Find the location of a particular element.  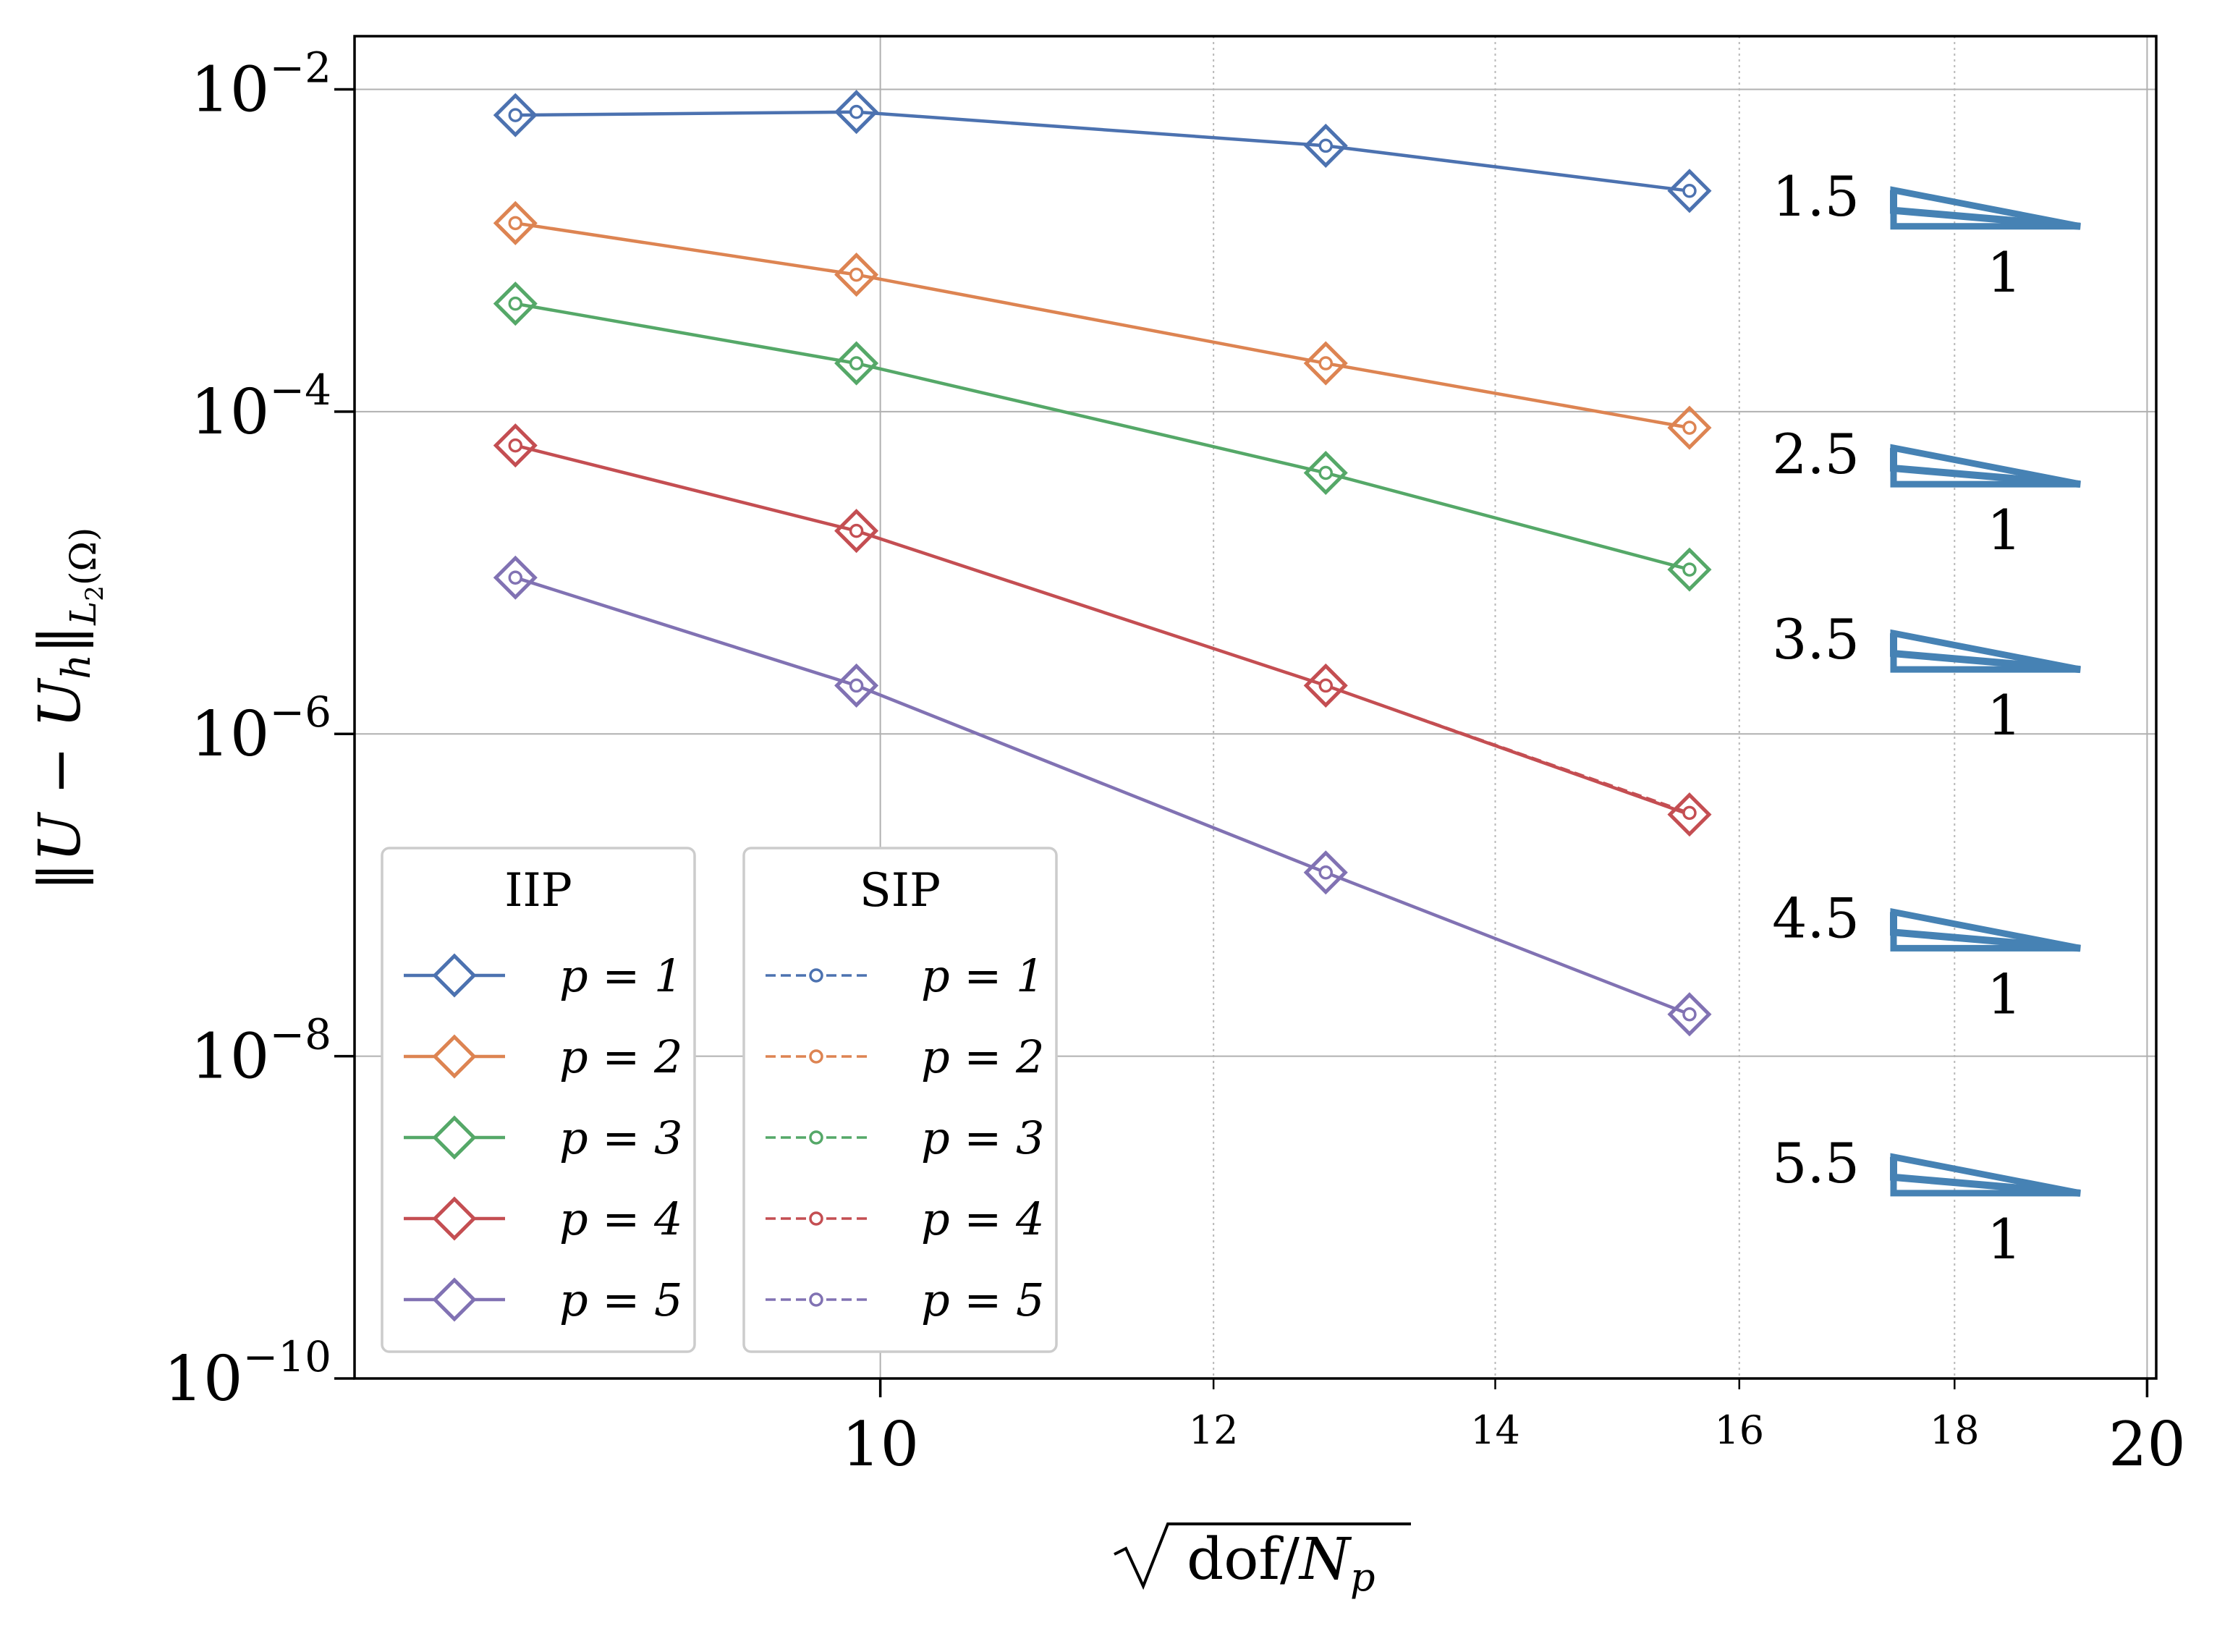

slope-rate-label: 2.5 is located at coordinates (1816, 454).